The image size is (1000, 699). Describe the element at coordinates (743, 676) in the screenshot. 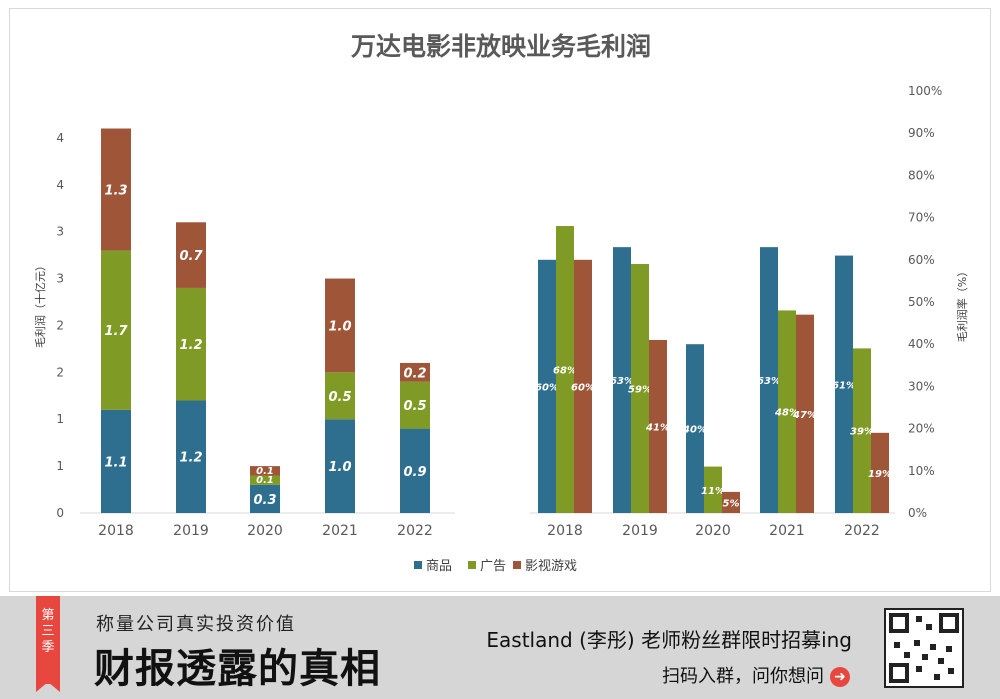

I see `cta-label: 扫码入群，问你想问` at that location.